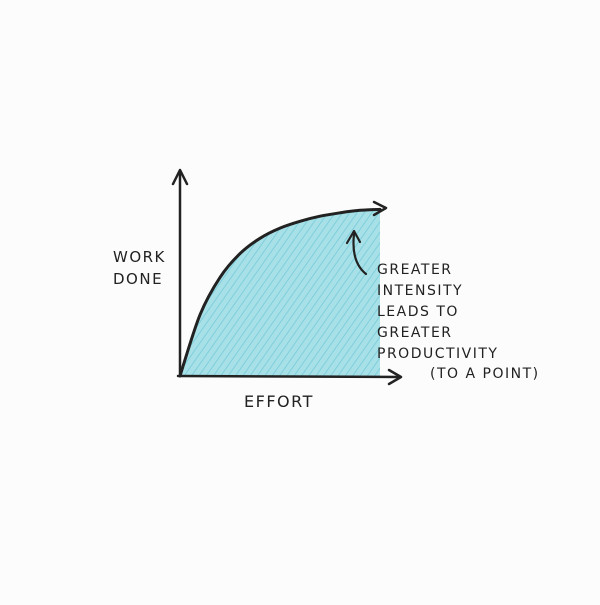 The image size is (600, 605). What do you see at coordinates (180, 177) in the screenshot?
I see `y-axis-arrowhead` at bounding box center [180, 177].